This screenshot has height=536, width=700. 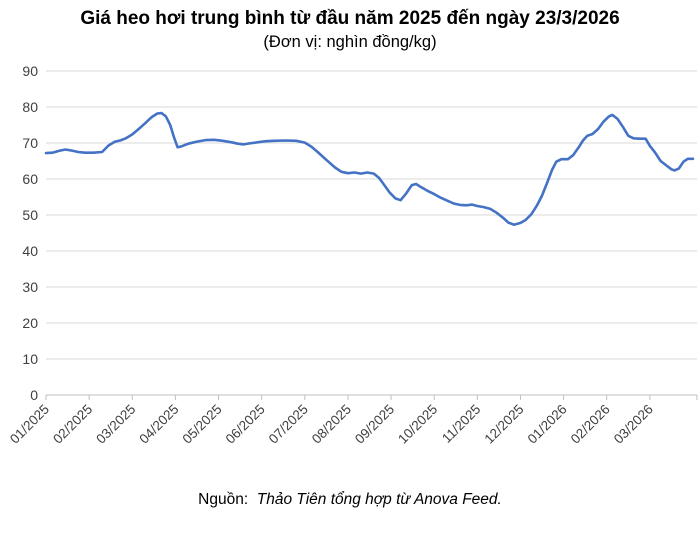 What do you see at coordinates (34, 395) in the screenshot?
I see `y-tick-label-0: 0` at bounding box center [34, 395].